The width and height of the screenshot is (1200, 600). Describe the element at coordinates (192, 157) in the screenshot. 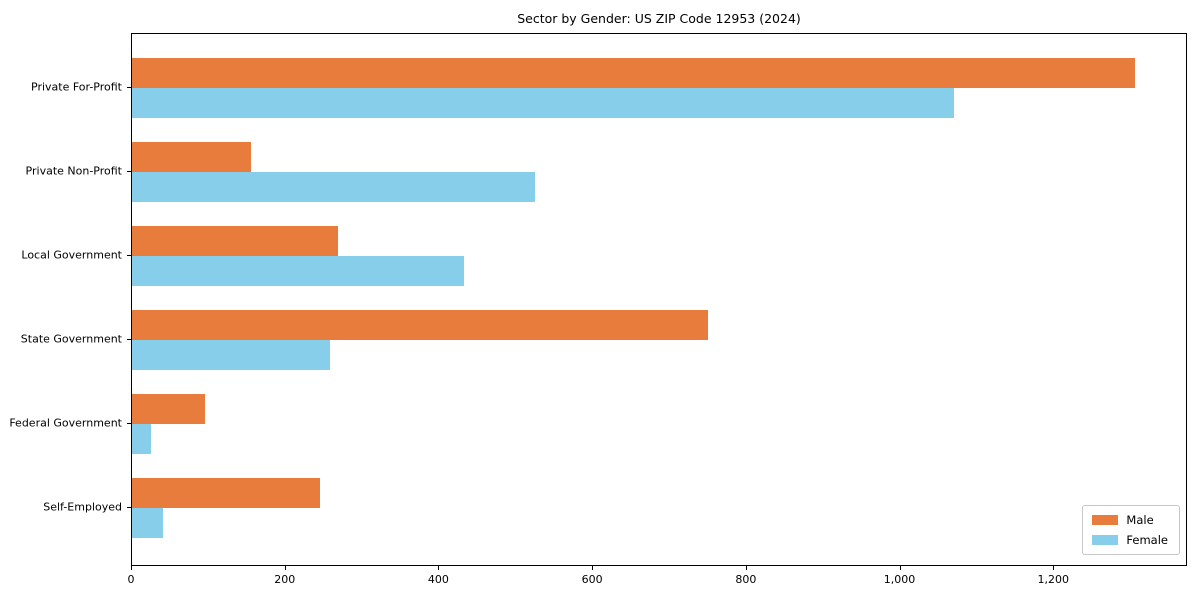

I see `bar-male-private-non-profit` at that location.